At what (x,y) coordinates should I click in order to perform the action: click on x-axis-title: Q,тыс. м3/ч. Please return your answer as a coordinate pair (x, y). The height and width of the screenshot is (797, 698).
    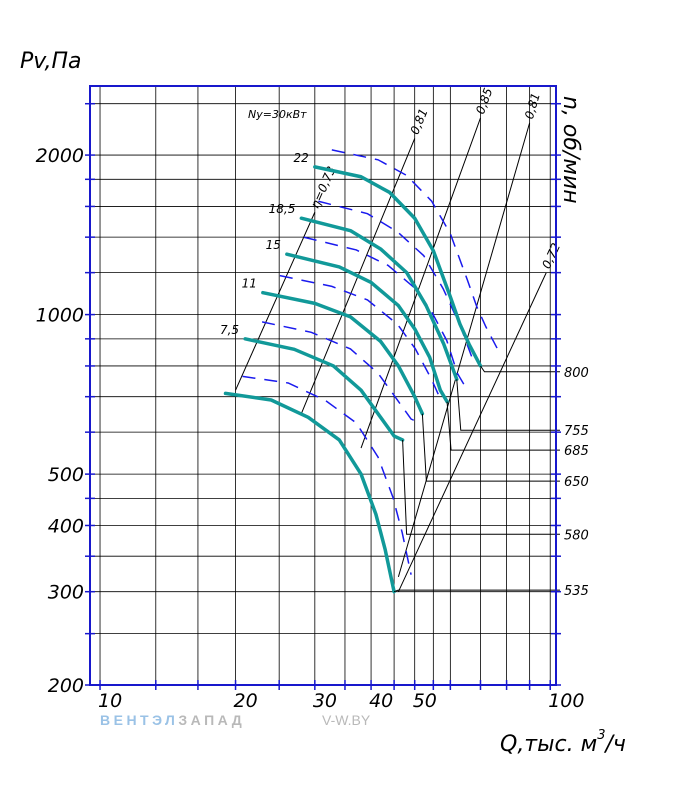
    Looking at the image, I should click on (563, 742).